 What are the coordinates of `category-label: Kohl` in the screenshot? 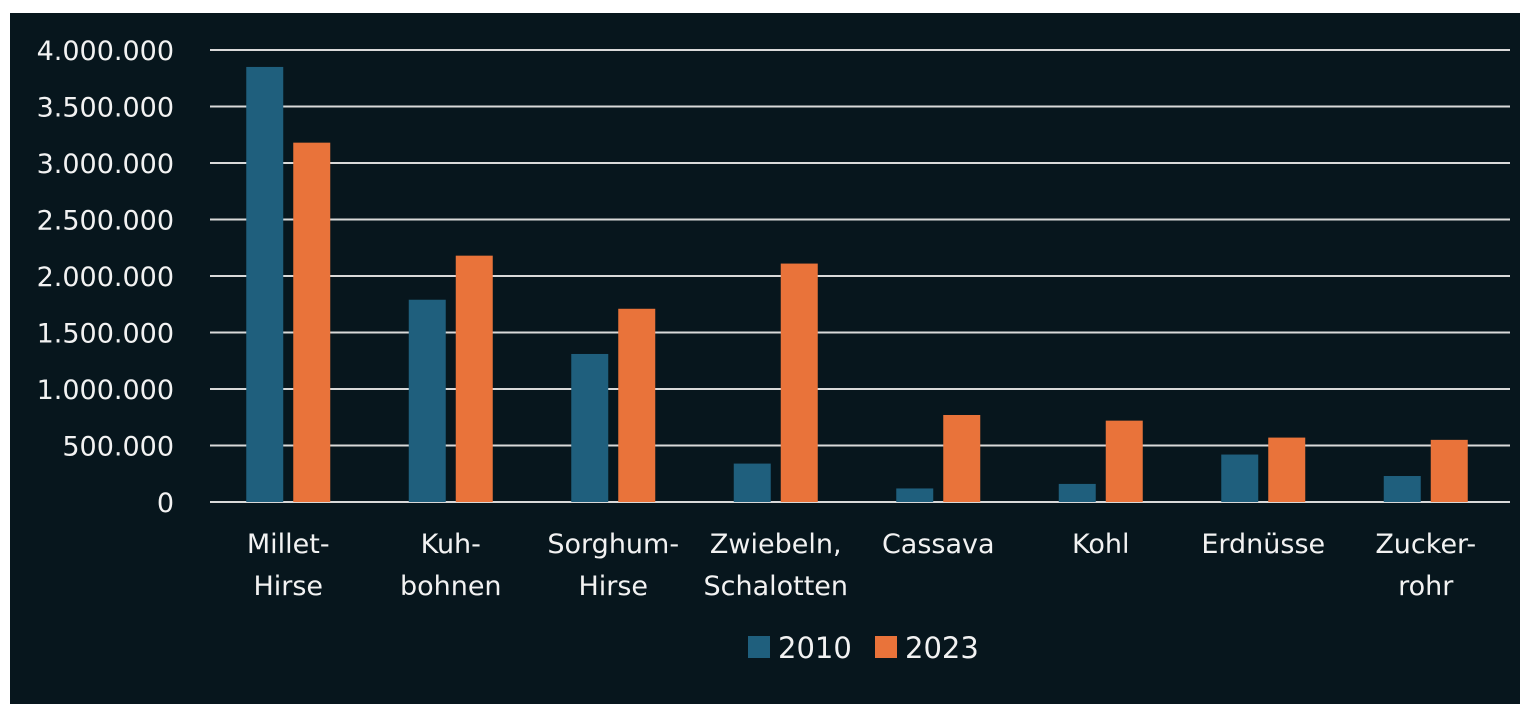 It's located at (1101, 544).